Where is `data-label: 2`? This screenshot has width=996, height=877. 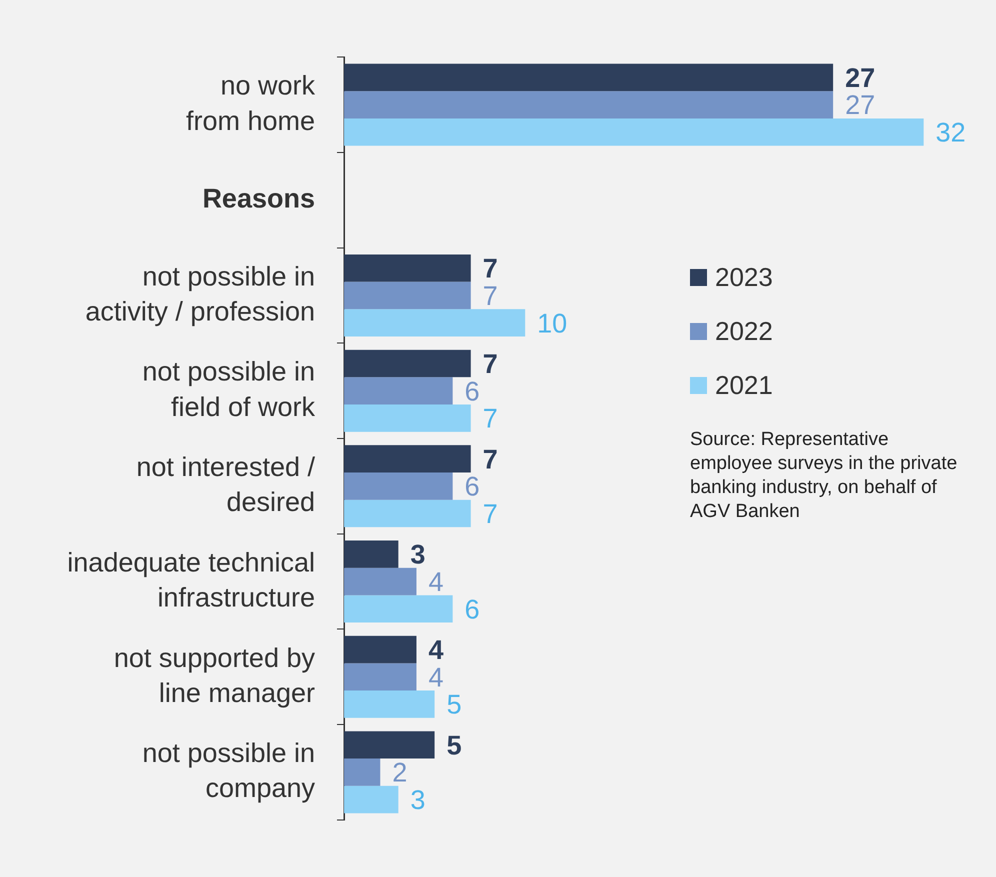
data-label: 2 is located at coordinates (400, 773).